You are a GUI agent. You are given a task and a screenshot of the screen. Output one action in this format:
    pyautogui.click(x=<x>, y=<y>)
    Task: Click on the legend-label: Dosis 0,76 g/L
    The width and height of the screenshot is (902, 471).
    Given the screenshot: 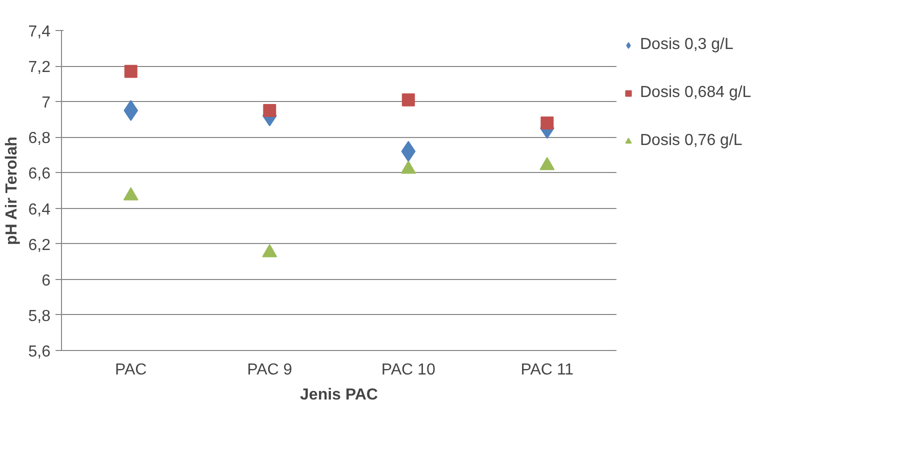 What is the action you would take?
    pyautogui.click(x=691, y=141)
    